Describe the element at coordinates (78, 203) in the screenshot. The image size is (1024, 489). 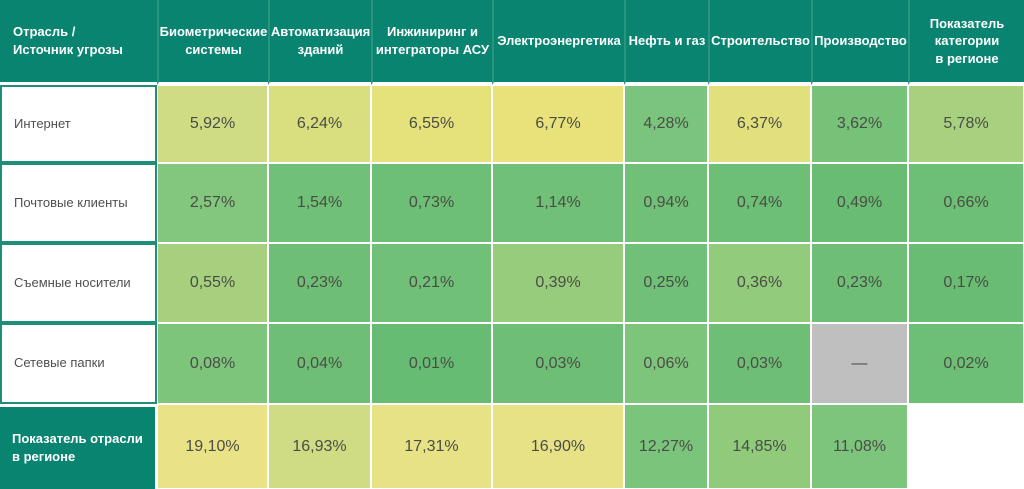
I see `row-label-email-clients: Почтовые клиенты` at that location.